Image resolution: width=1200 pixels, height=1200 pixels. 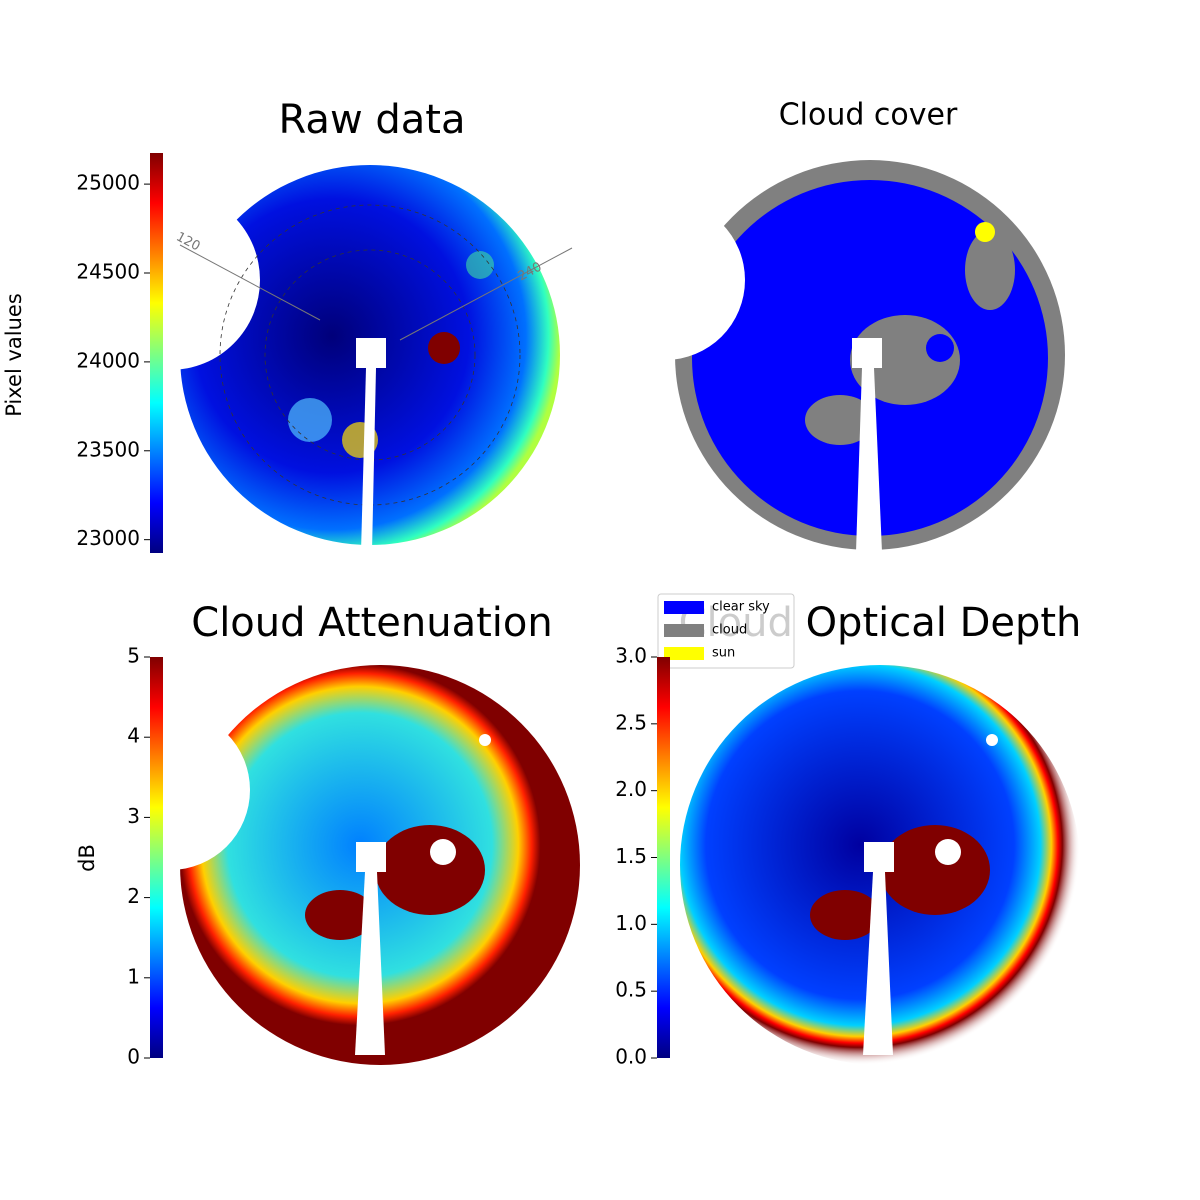 I want to click on colorbar-tick-label: 24000, so click(x=108, y=360).